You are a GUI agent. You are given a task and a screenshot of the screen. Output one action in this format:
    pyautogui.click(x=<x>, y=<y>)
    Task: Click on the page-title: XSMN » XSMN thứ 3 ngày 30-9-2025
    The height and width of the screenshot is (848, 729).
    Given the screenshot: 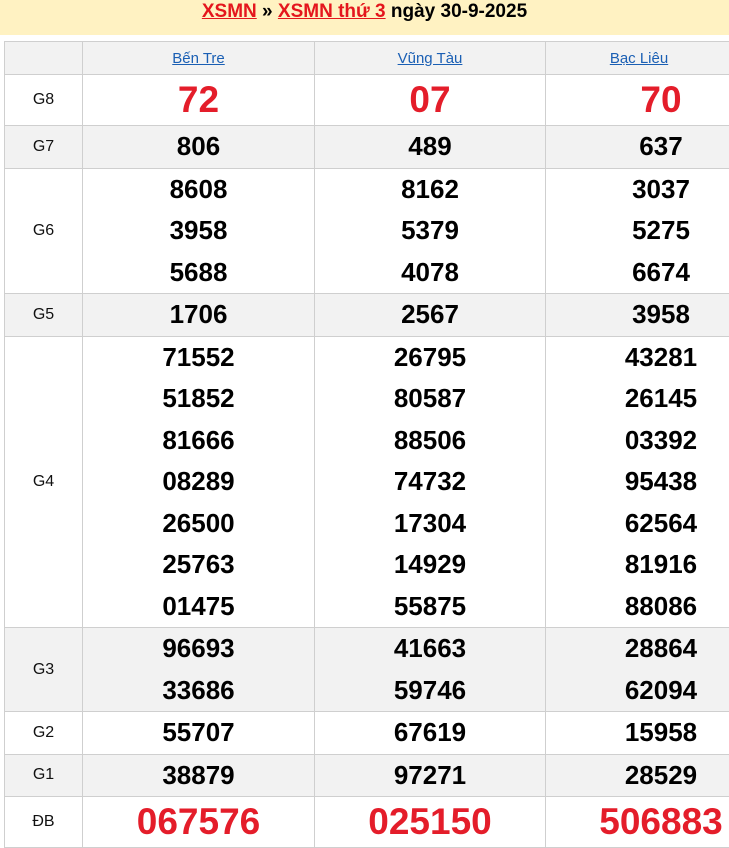 What is the action you would take?
    pyautogui.click(x=364, y=17)
    